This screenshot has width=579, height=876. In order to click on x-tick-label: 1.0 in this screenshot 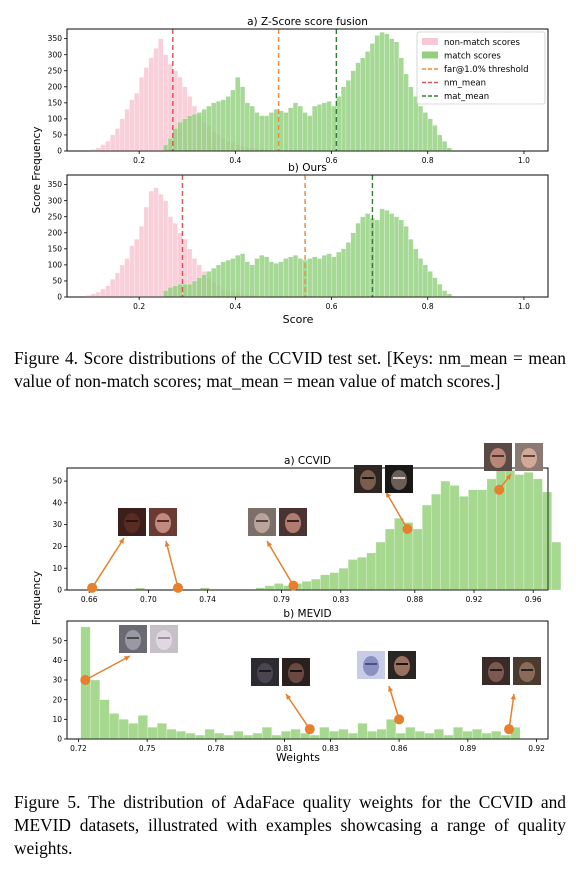, I will do `click(524, 306)`.